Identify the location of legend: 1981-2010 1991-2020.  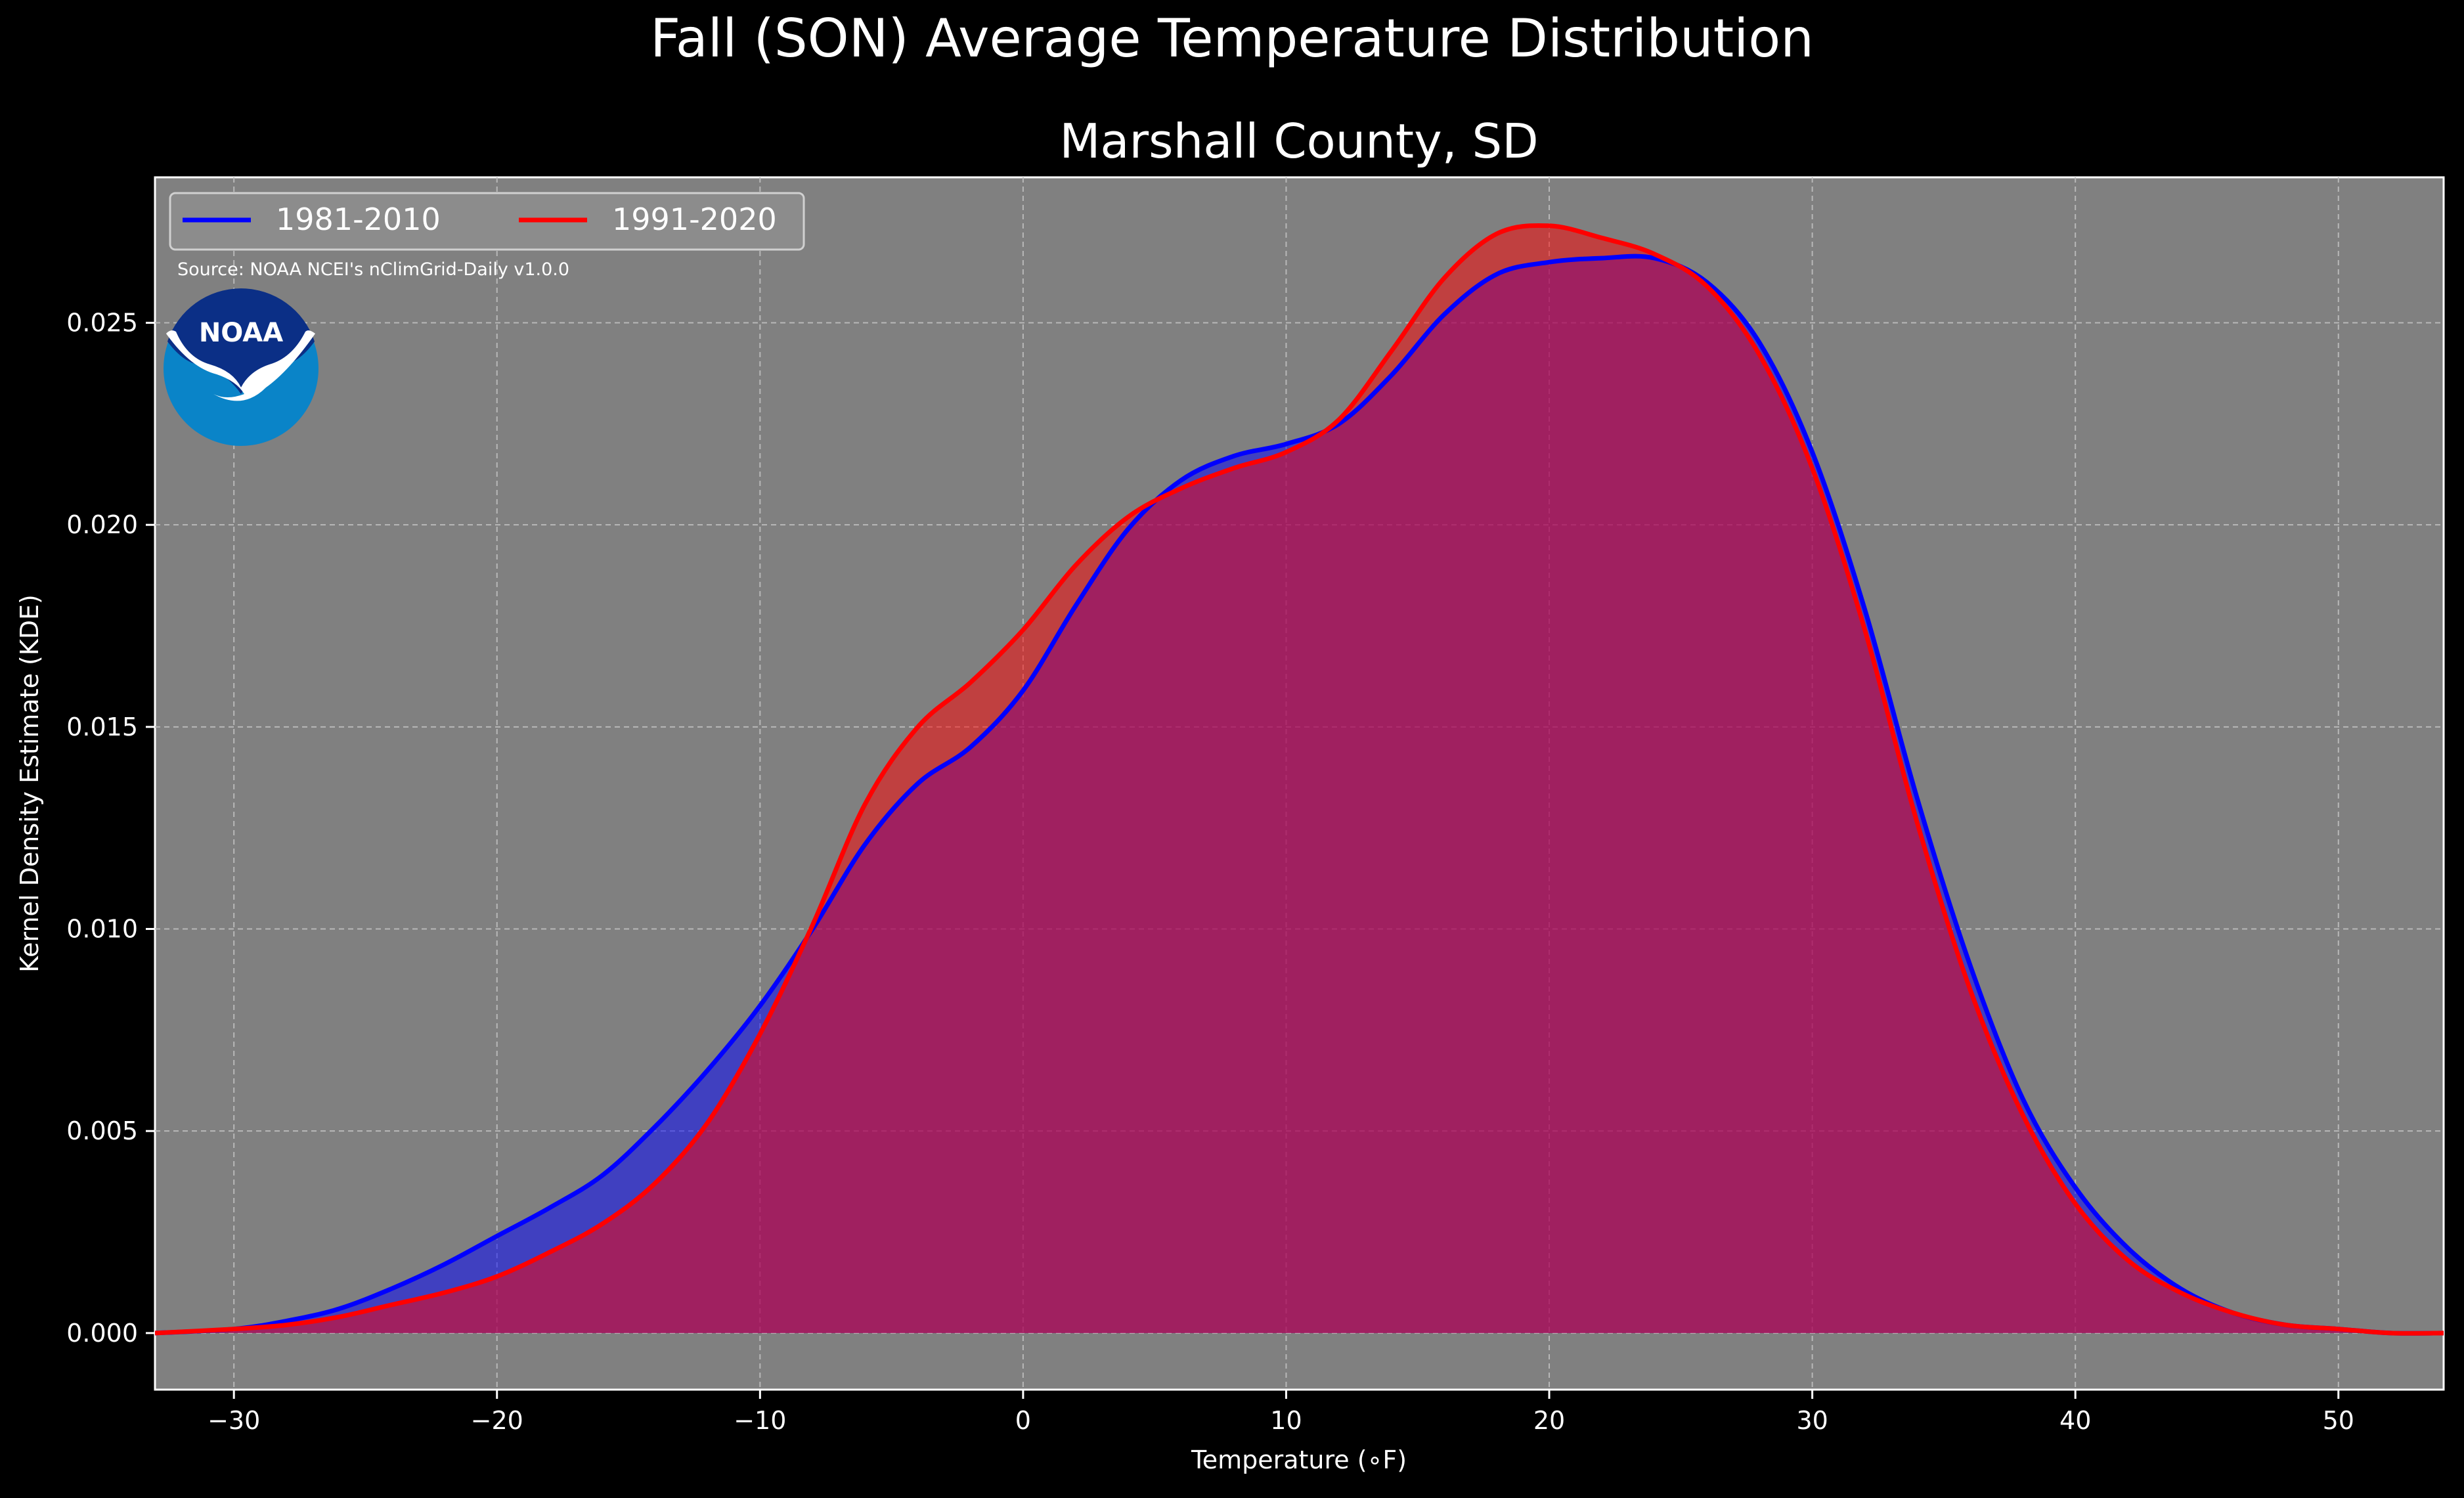
(487, 221).